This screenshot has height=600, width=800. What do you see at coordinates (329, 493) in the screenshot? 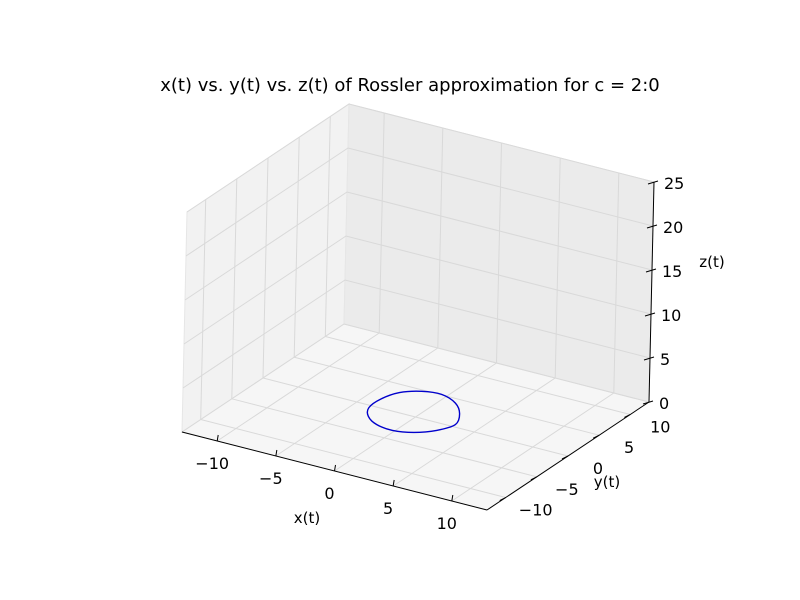
I see `x-tick-label-2: 0` at bounding box center [329, 493].